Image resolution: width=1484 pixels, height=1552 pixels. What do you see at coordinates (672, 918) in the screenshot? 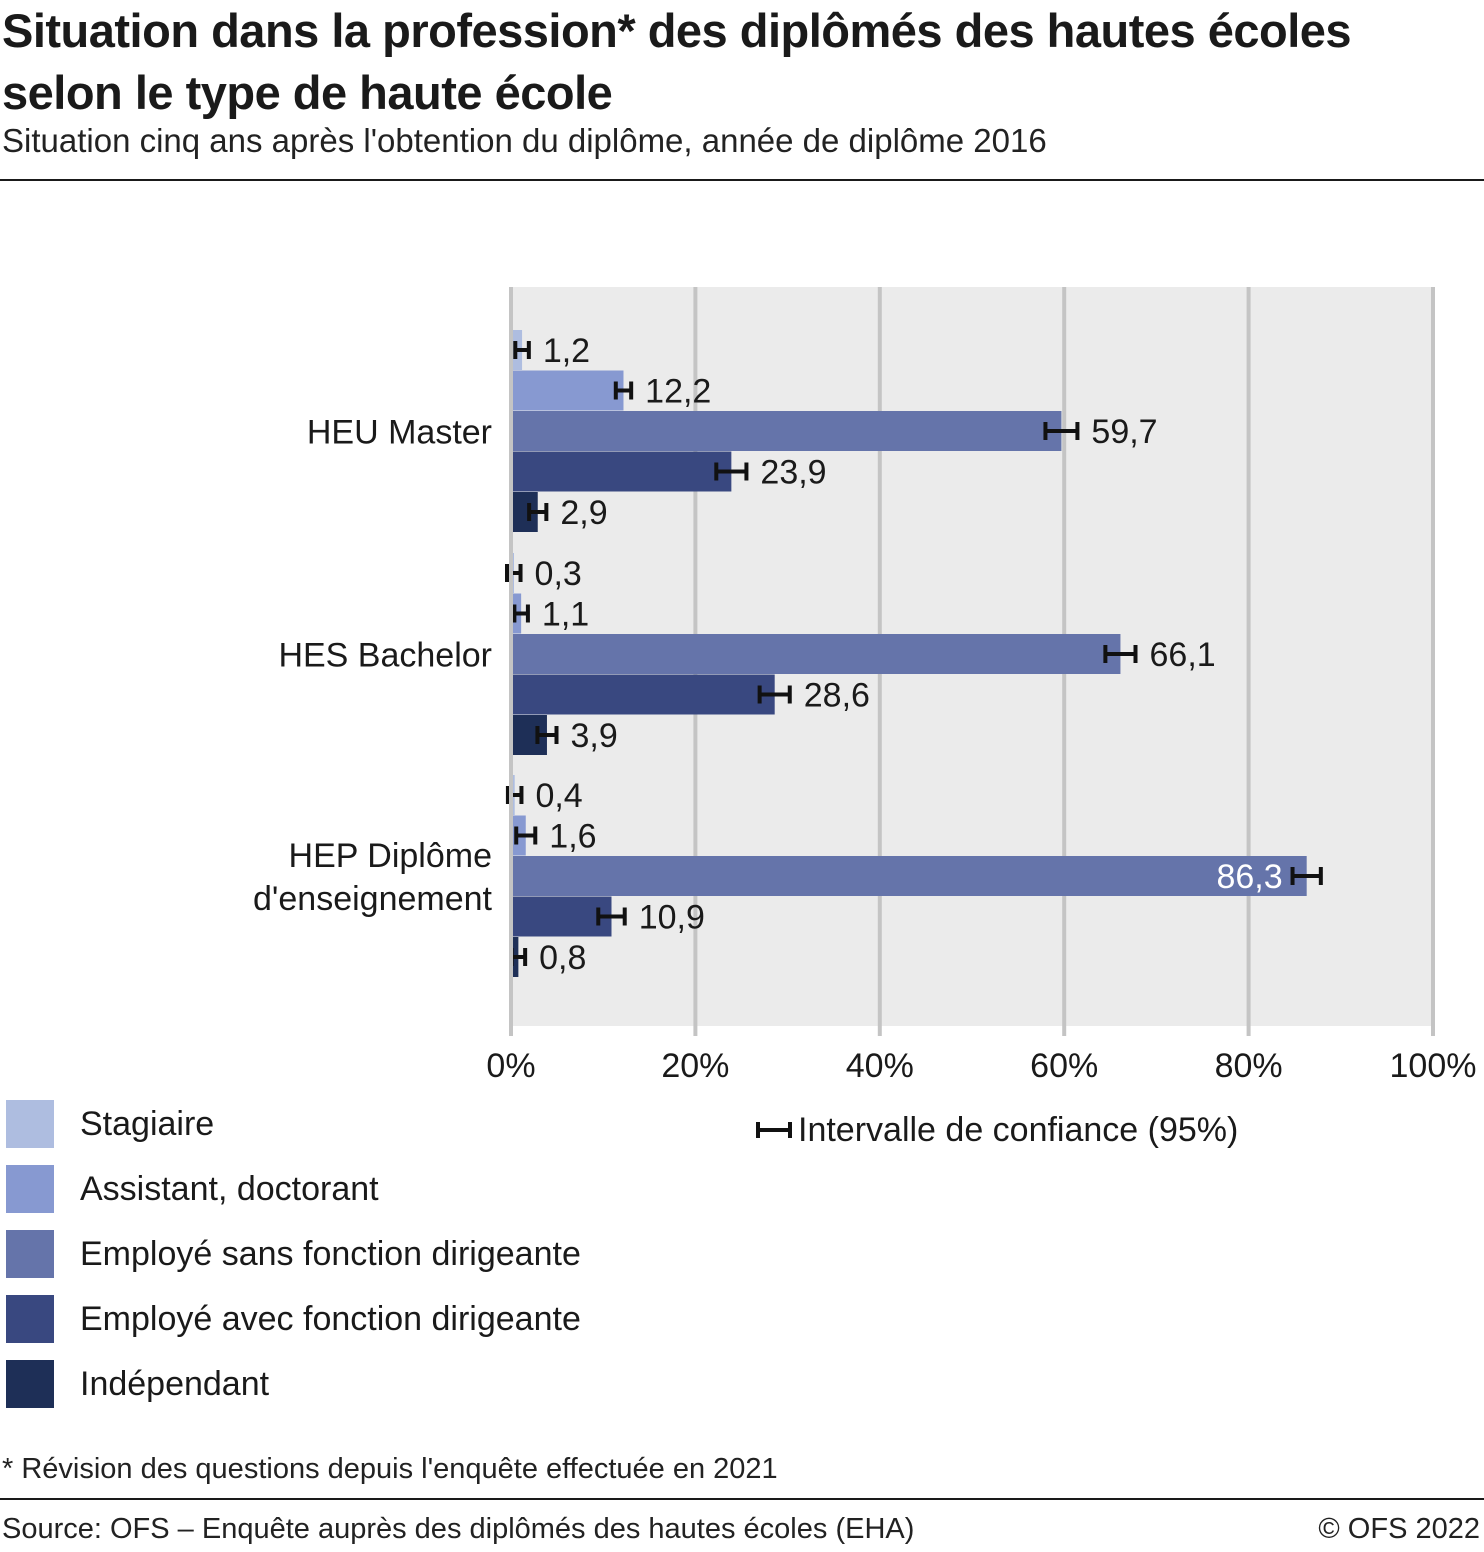
I see `data-label: 10,9` at bounding box center [672, 918].